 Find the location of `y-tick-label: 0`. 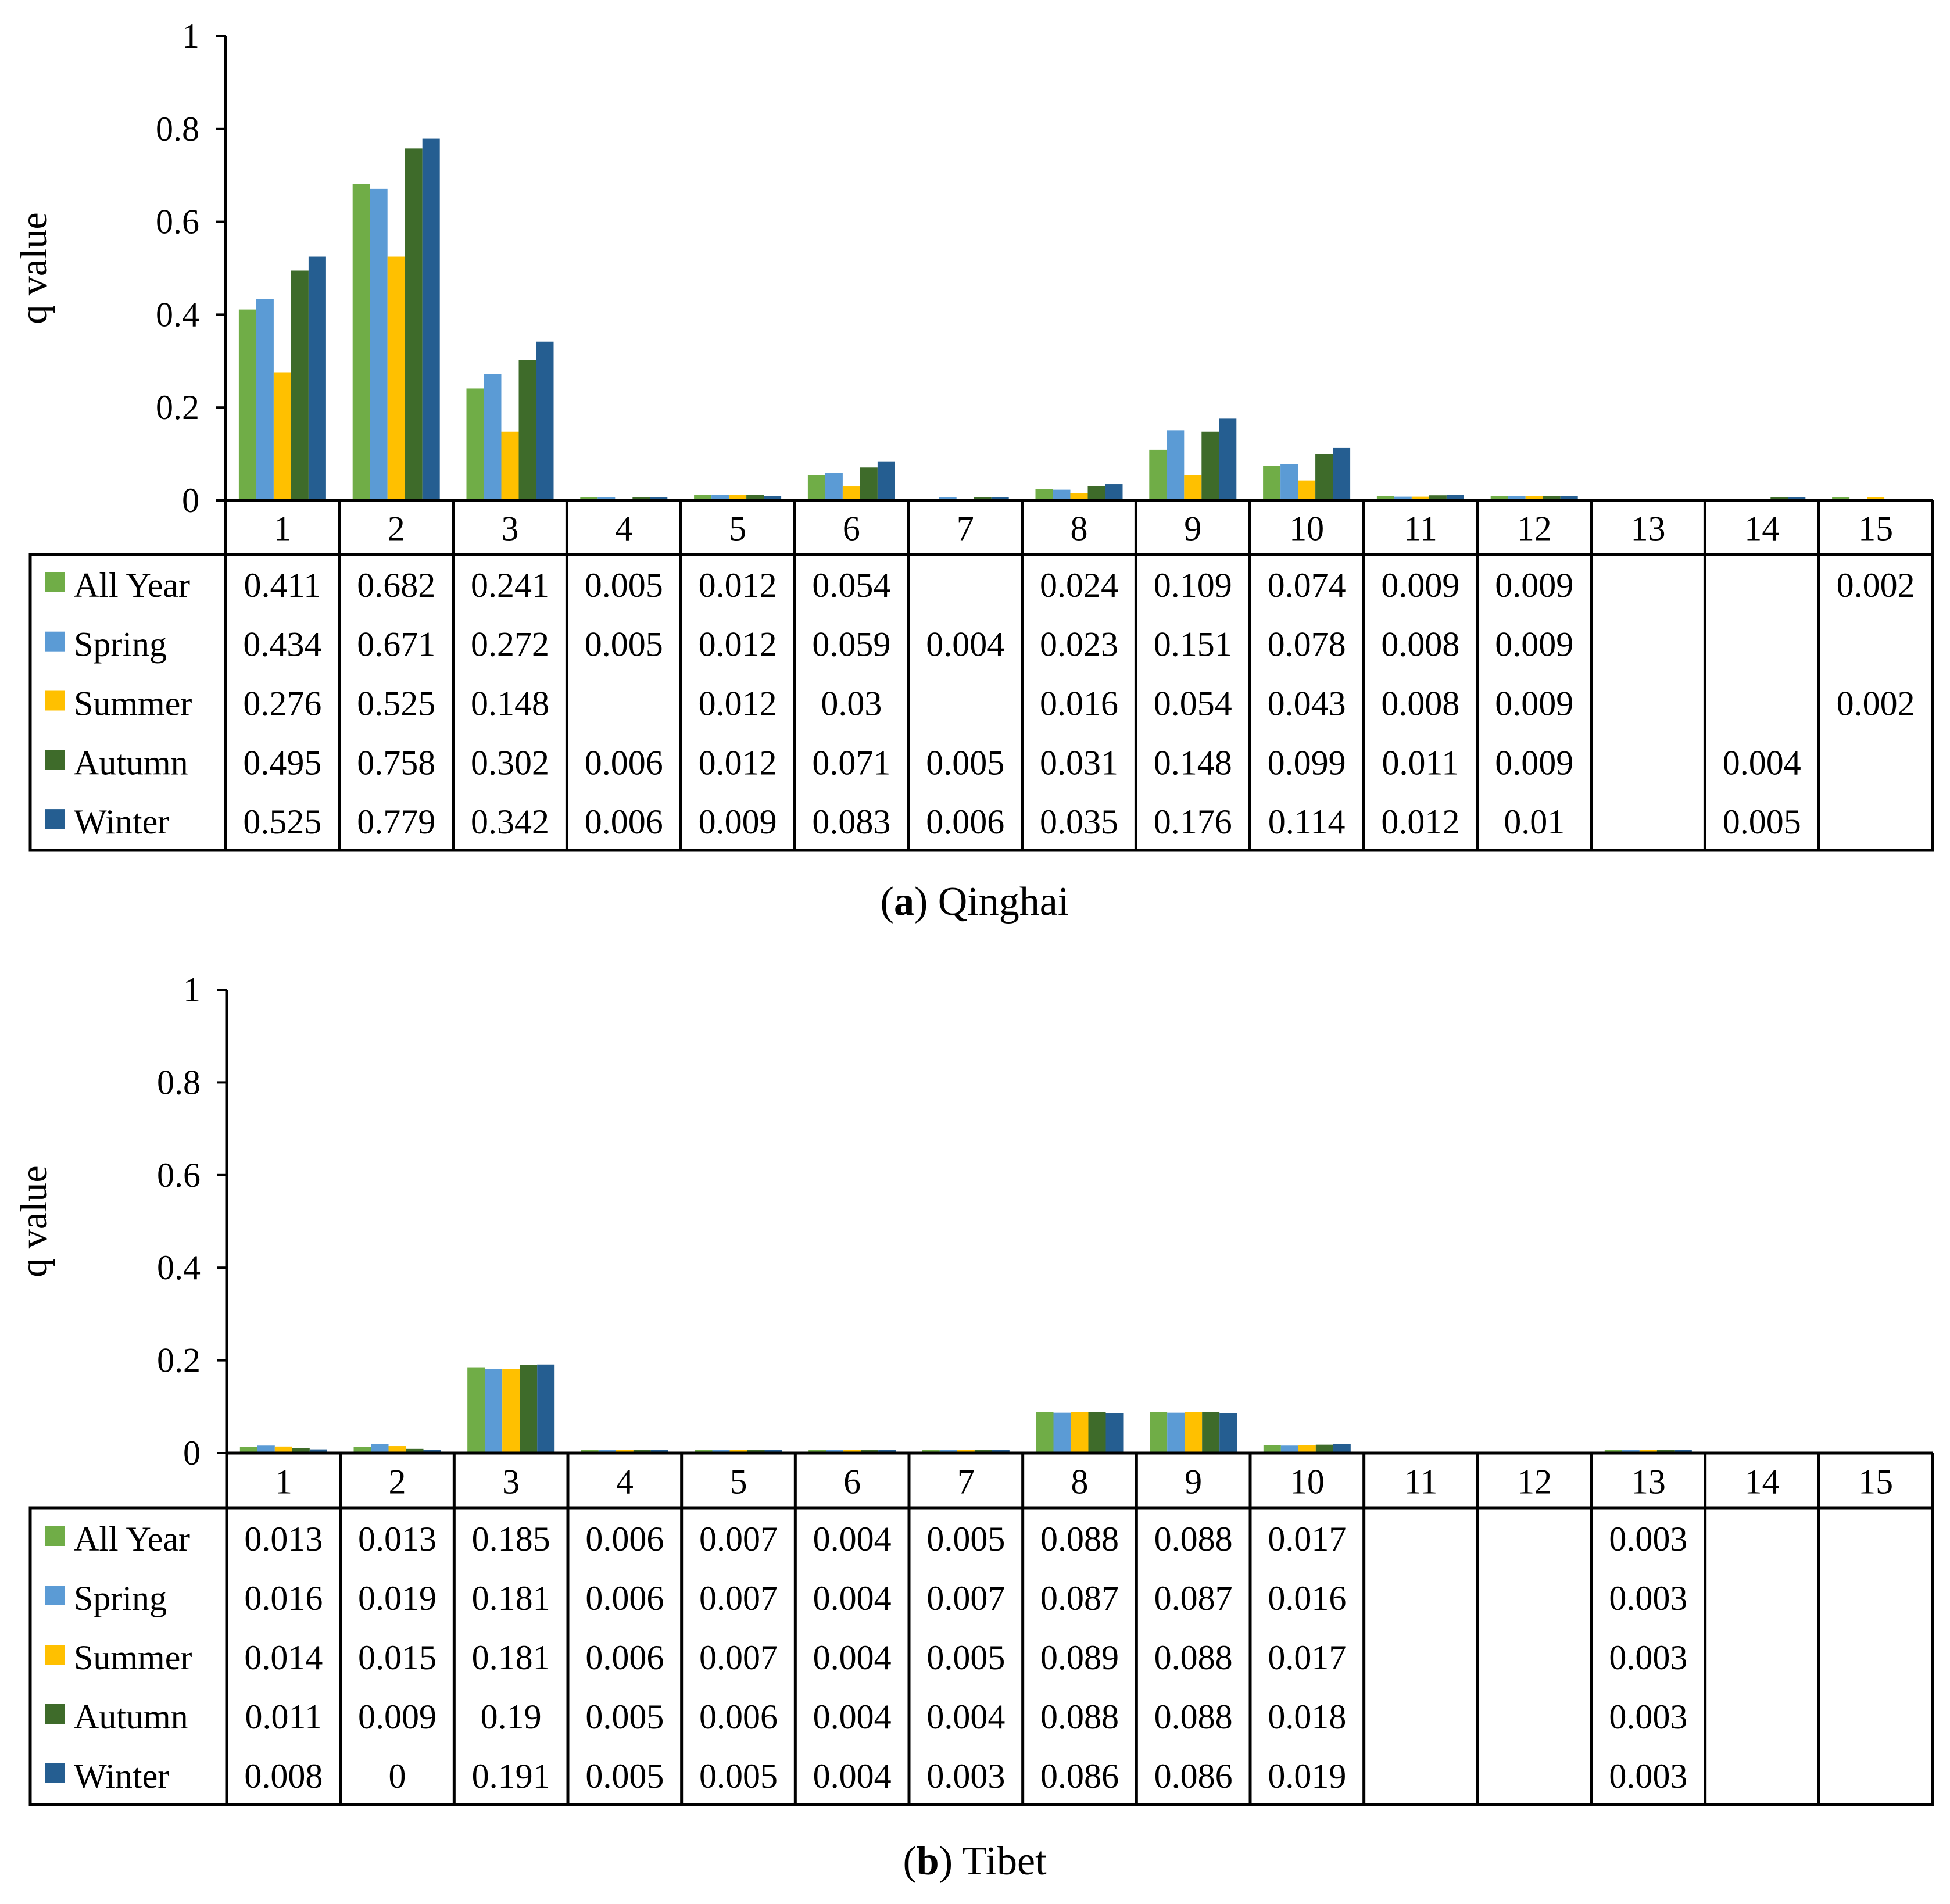

y-tick-label: 0 is located at coordinates (191, 501).